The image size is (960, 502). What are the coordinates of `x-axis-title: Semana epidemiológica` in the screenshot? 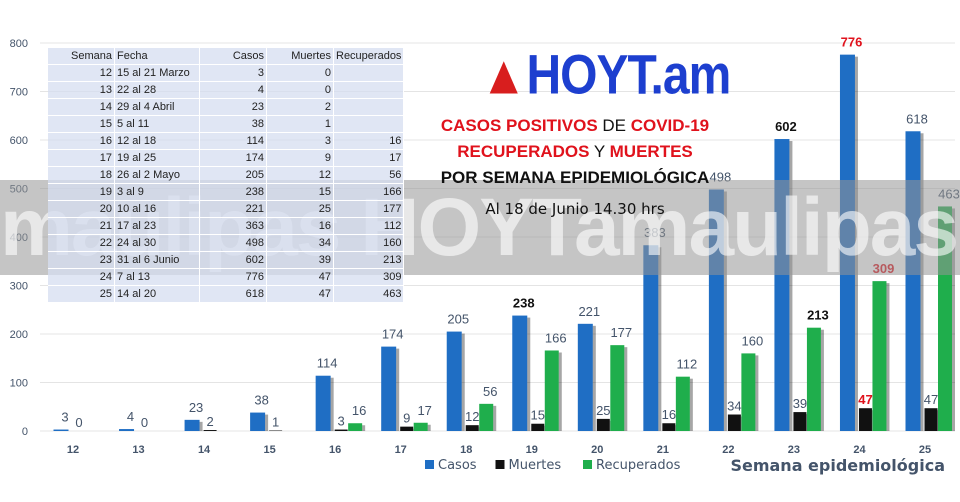 It's located at (837, 465).